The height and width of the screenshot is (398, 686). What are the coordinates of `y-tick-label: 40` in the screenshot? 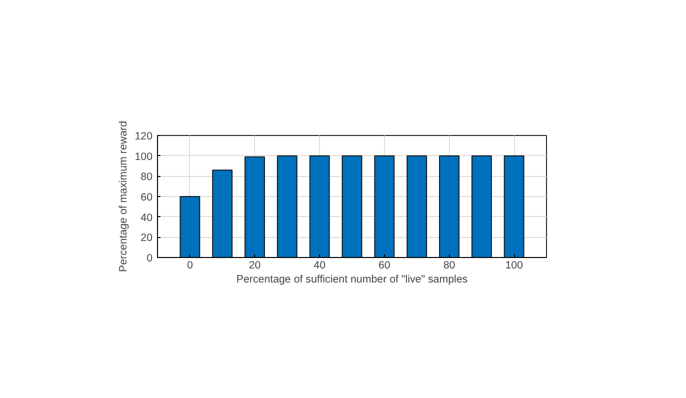 It's located at (146, 218).